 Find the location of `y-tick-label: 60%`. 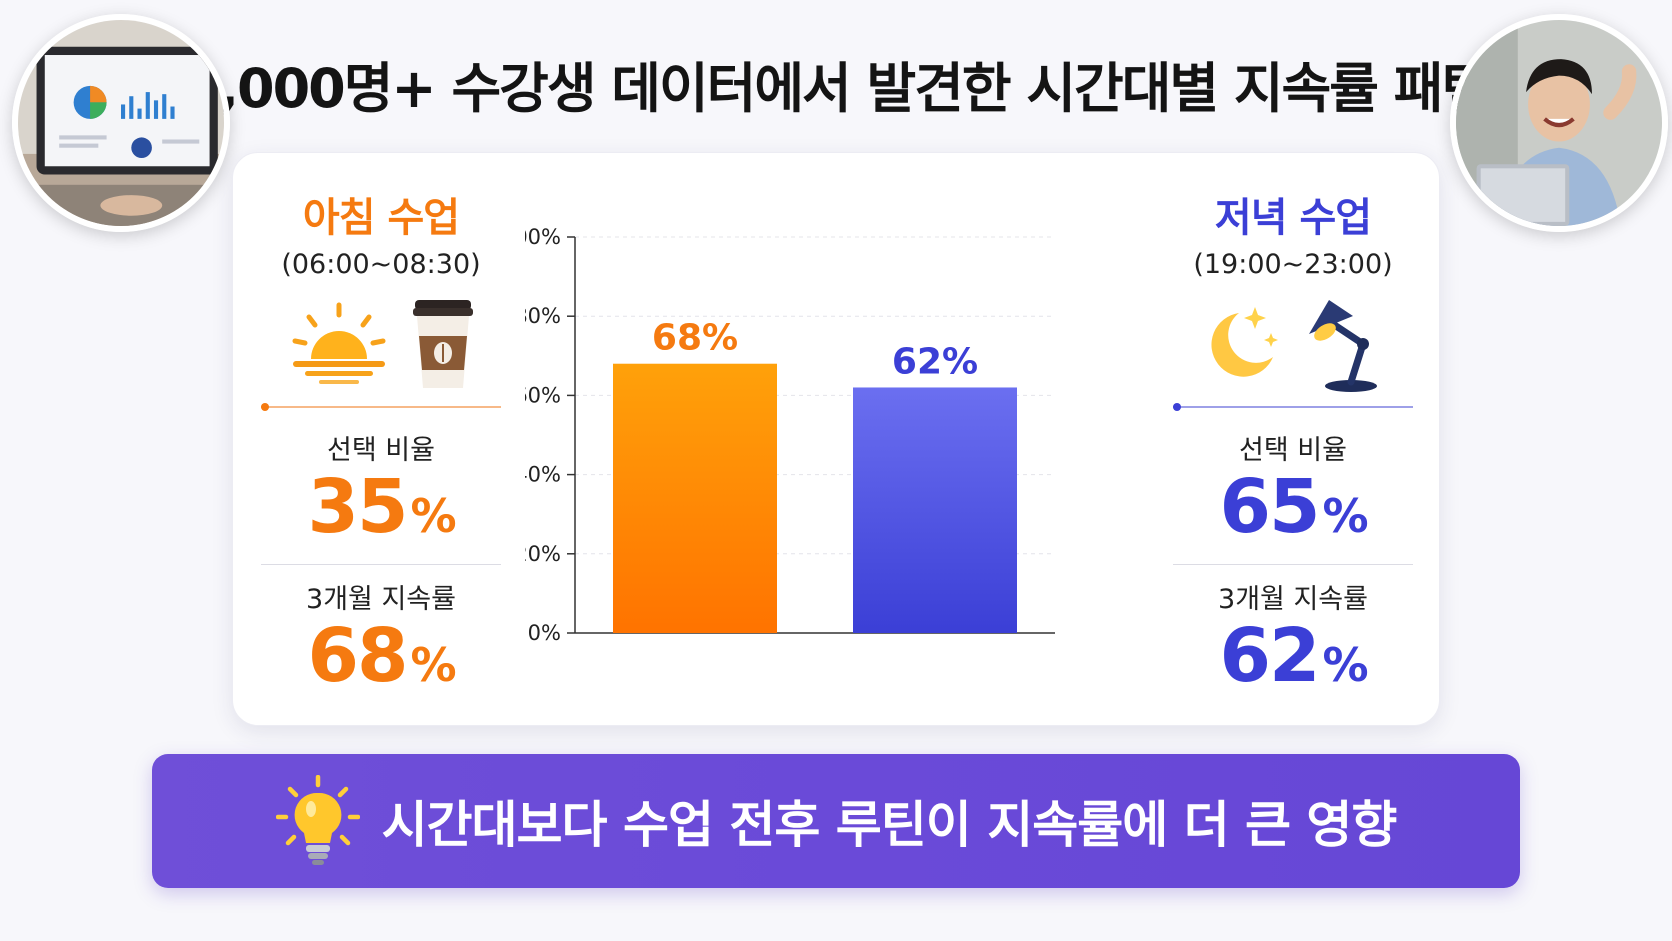

y-tick-label: 60% is located at coordinates (543, 395).